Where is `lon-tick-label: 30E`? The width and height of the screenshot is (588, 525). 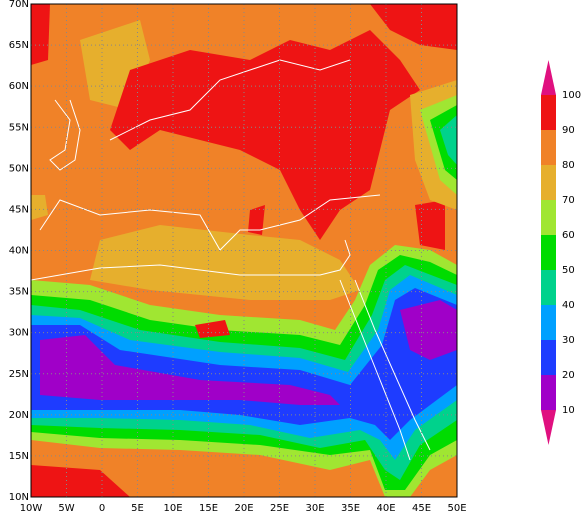
lon-tick-label: 30E is located at coordinates (314, 508).